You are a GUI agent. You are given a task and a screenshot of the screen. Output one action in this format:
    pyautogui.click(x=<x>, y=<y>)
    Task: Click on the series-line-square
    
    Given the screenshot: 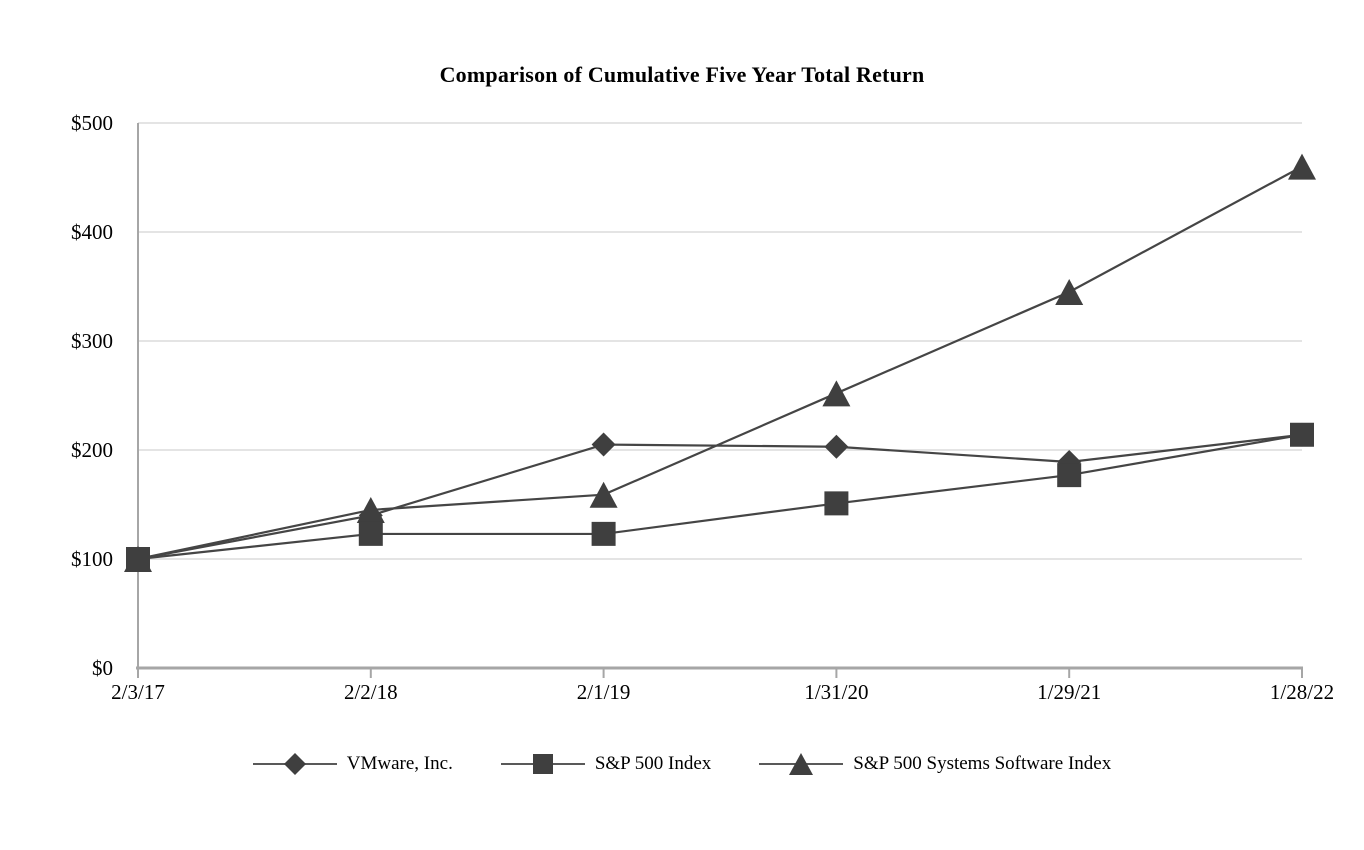 What is the action you would take?
    pyautogui.click(x=720, y=497)
    